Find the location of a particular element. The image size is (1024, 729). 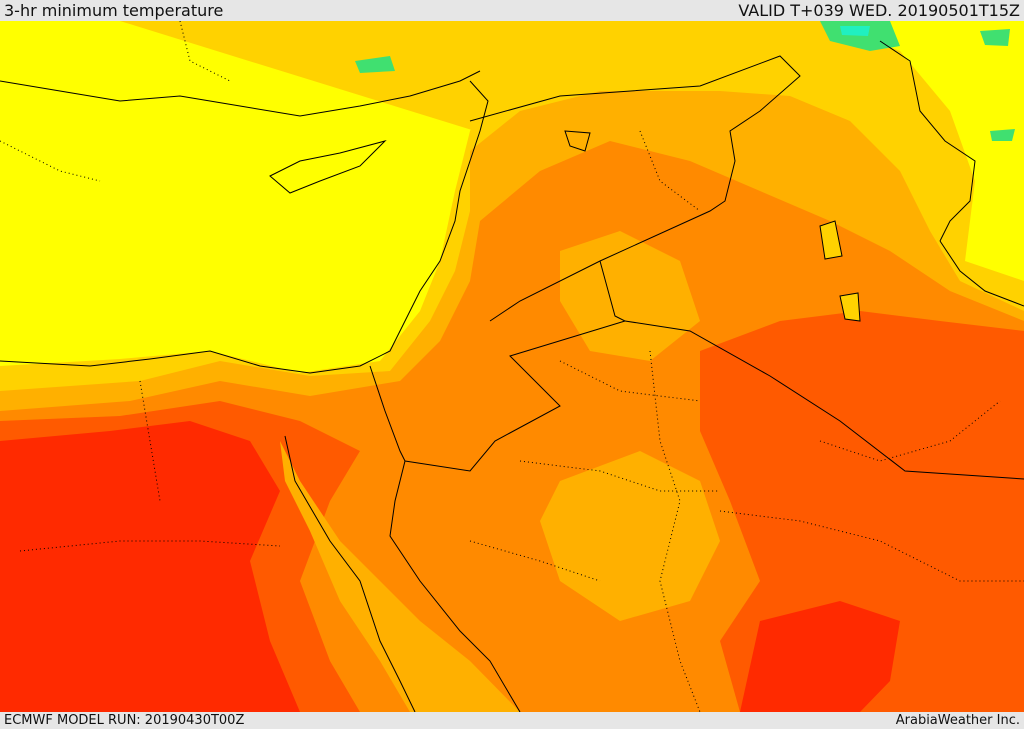

lake-razaza is located at coordinates (850, 307).